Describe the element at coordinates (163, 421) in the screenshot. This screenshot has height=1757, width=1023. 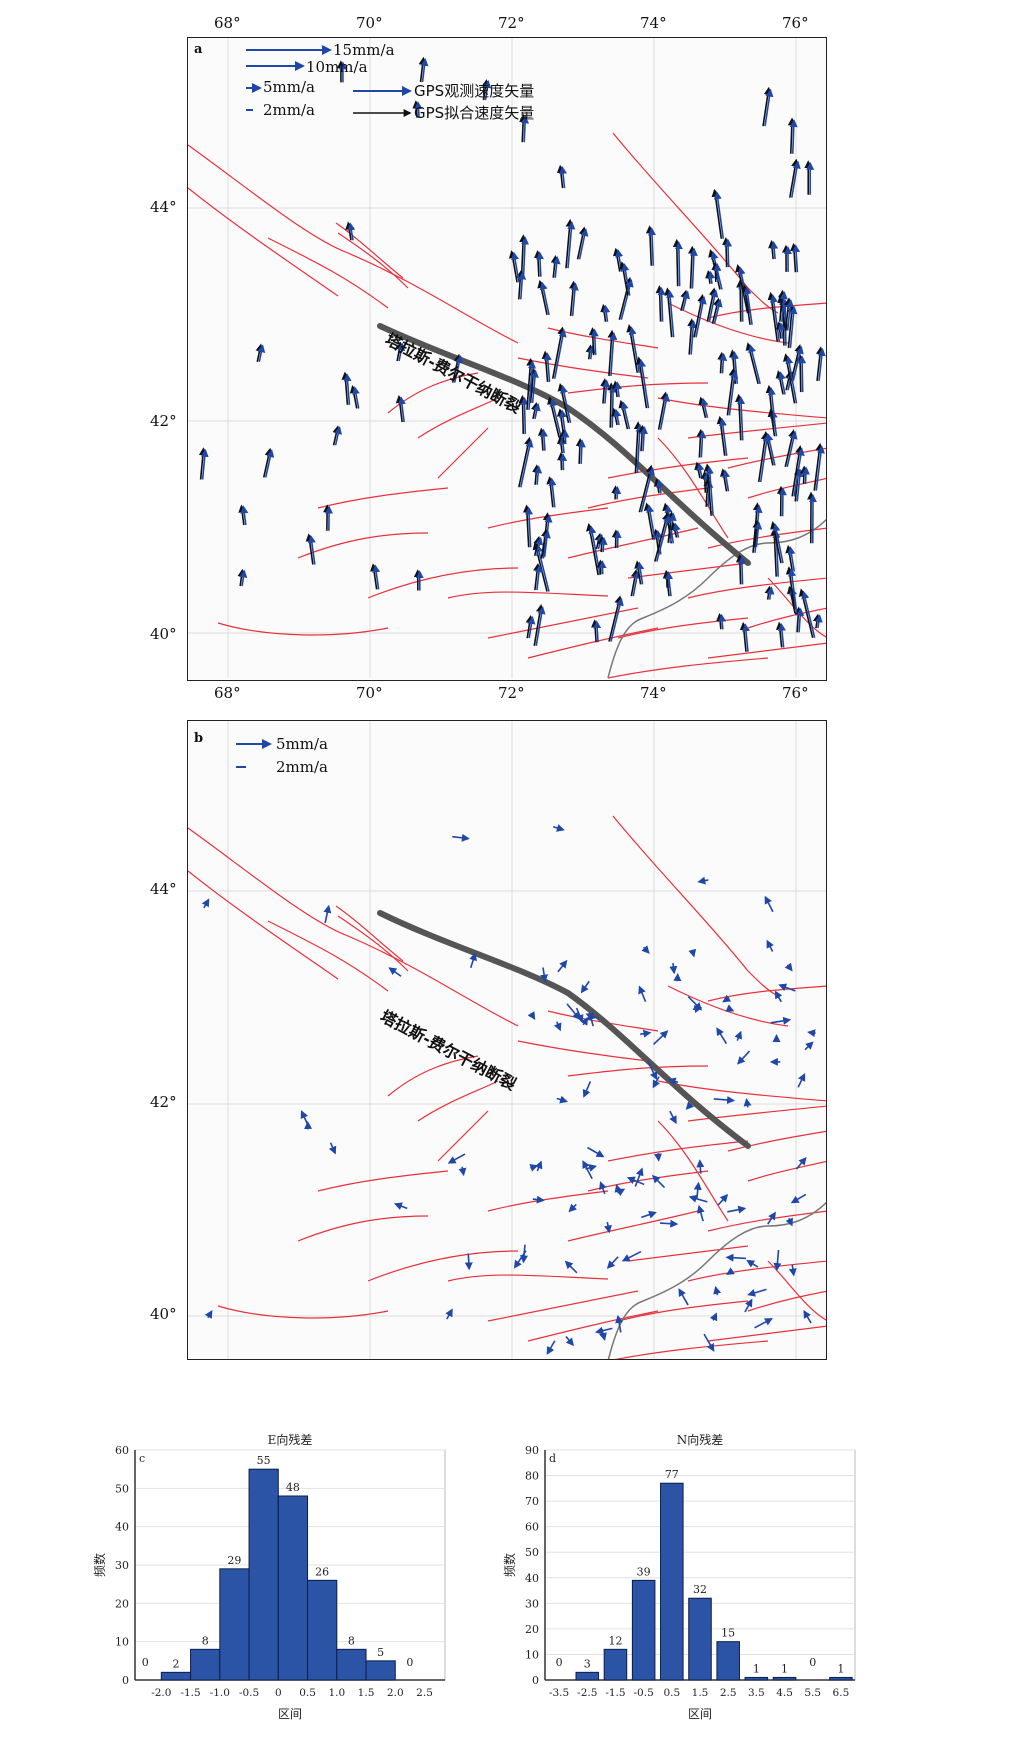
I see `a-left-tick-42: 42°` at that location.